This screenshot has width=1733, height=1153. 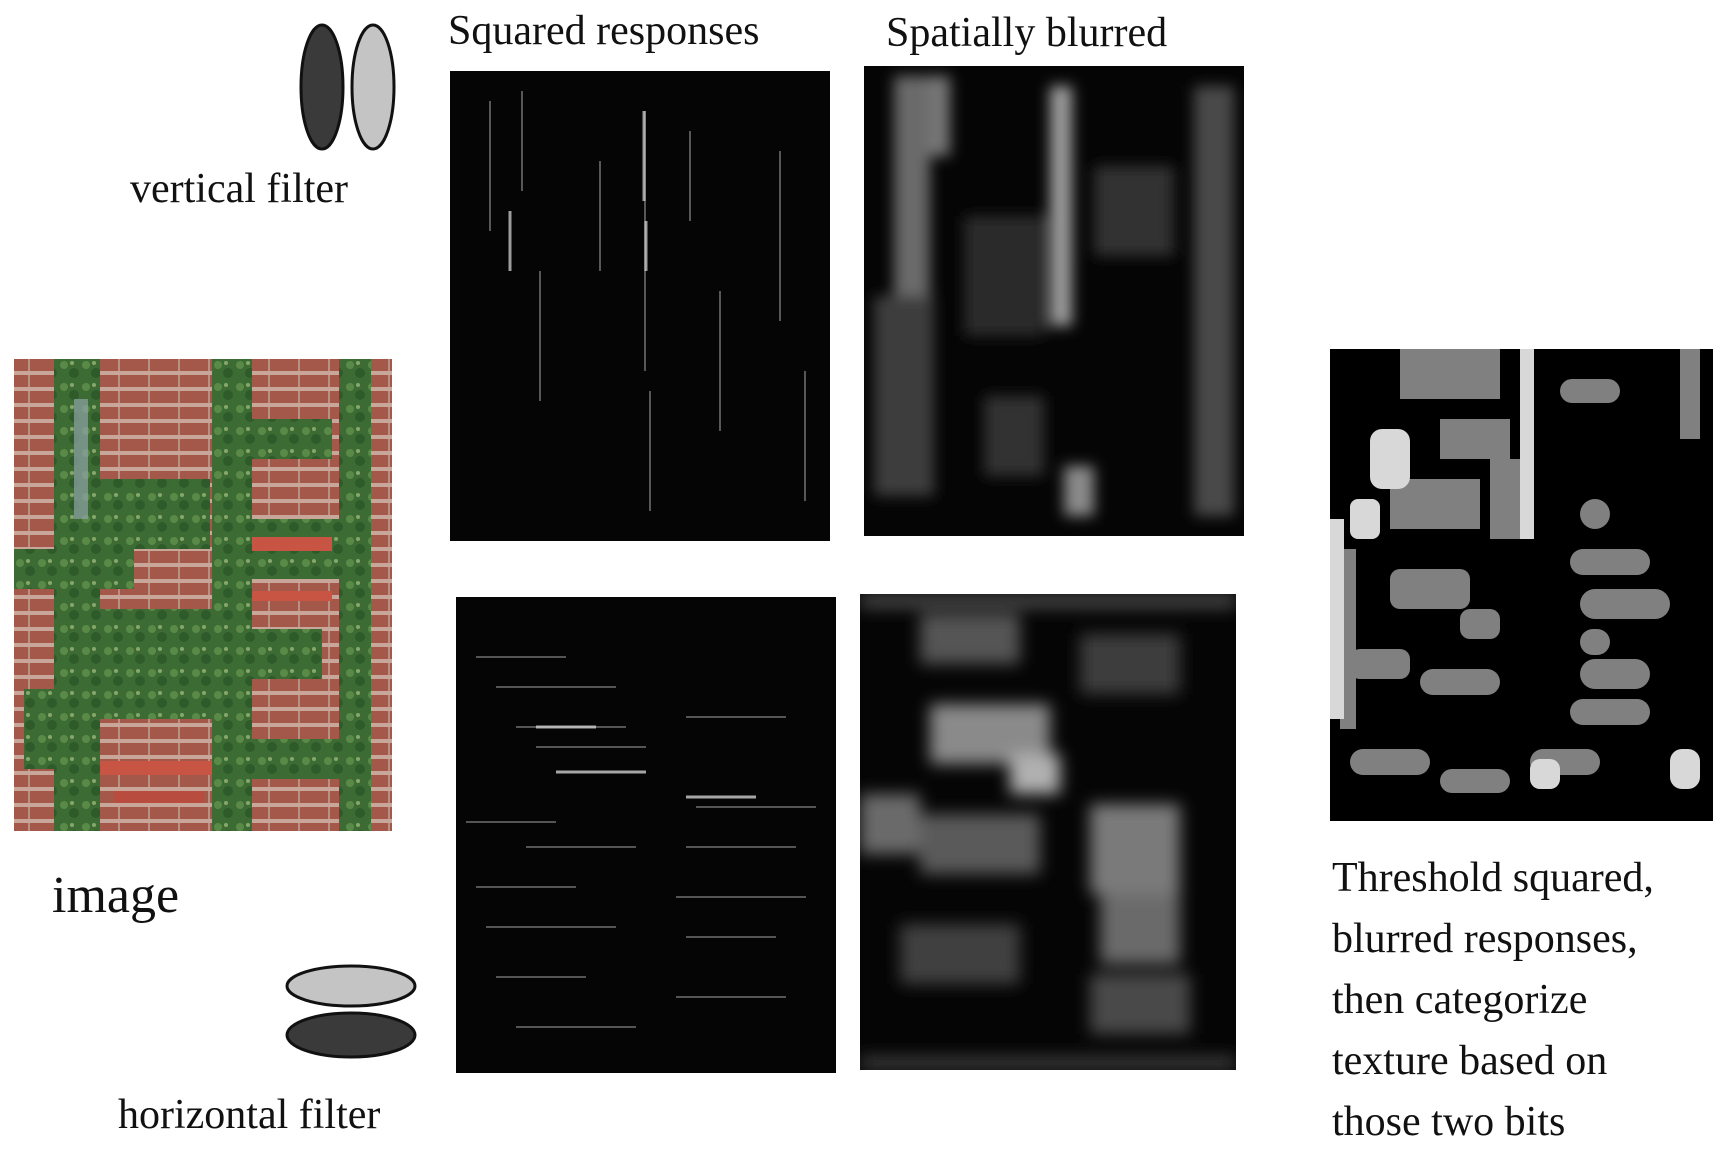 What do you see at coordinates (1048, 832) in the screenshot?
I see `blurred-horizontal-response-panel` at bounding box center [1048, 832].